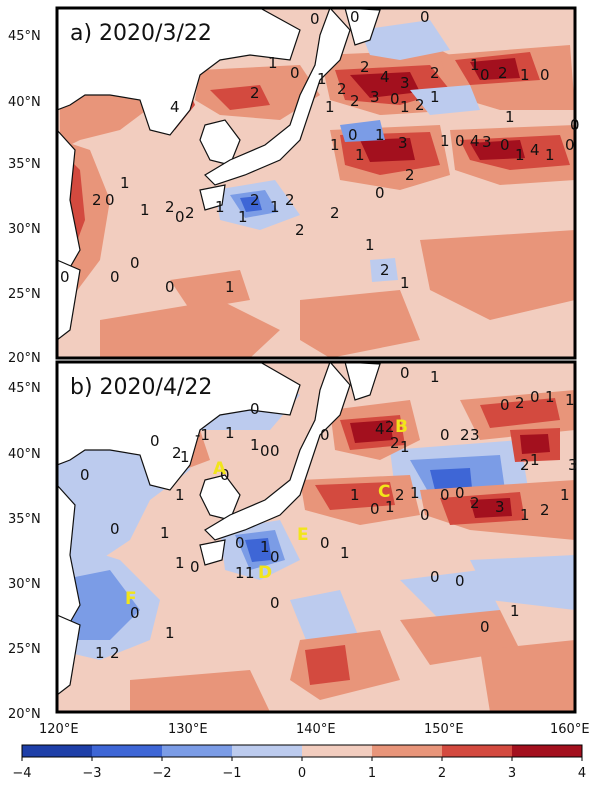 Image resolution: width=602 pixels, height=785 pixels. Describe the element at coordinates (512, 773) in the screenshot. I see `colorbar-tick-label: 3` at that location.